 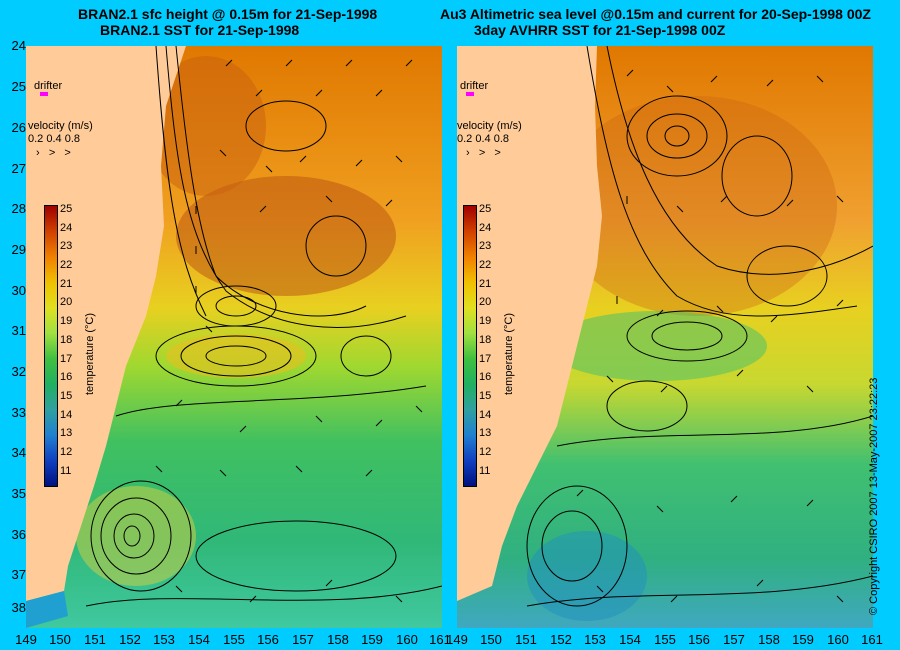 I want to click on y-tick: 33, so click(x=18, y=412).